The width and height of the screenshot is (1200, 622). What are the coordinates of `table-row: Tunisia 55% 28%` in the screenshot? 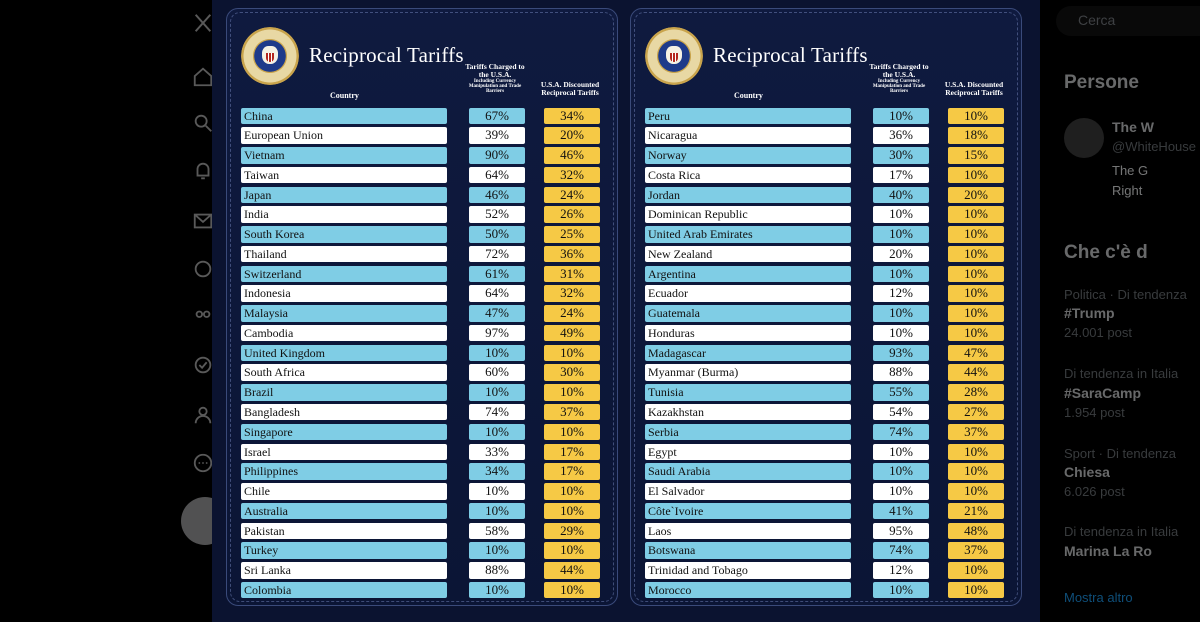 It's located at (827, 393).